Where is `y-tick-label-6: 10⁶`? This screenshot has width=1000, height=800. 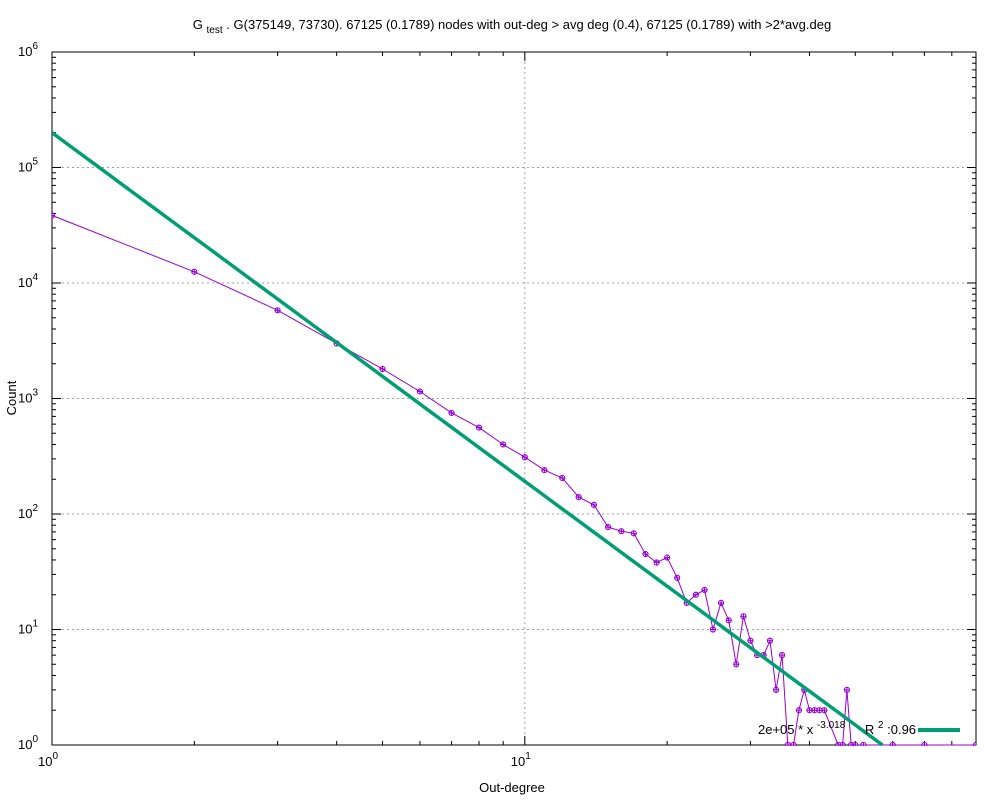
y-tick-label-6: 10⁶ is located at coordinates (28, 50).